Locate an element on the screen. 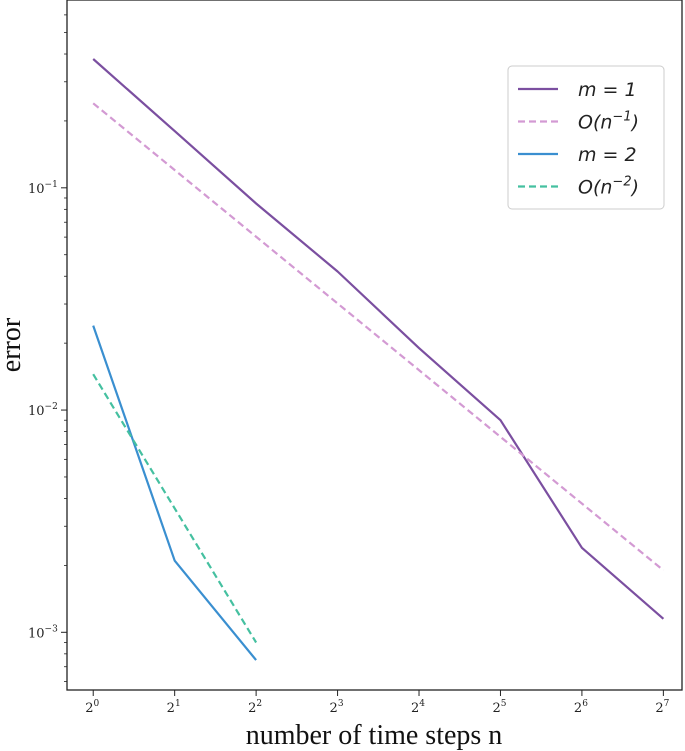 The image size is (685, 751). legend-items: m = 1 O(n−1) m = 2 O(n−2) is located at coordinates (578, 139).